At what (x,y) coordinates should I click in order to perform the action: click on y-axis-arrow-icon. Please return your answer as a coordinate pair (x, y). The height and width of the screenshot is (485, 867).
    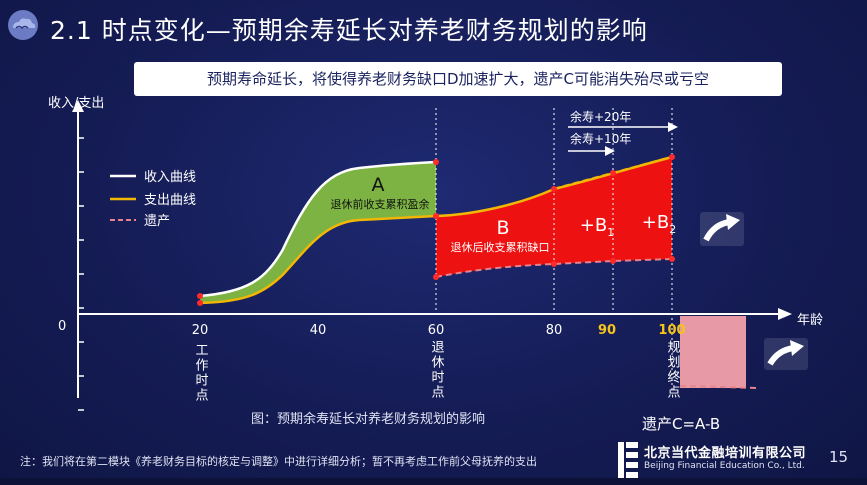
    Looking at the image, I should click on (78, 106).